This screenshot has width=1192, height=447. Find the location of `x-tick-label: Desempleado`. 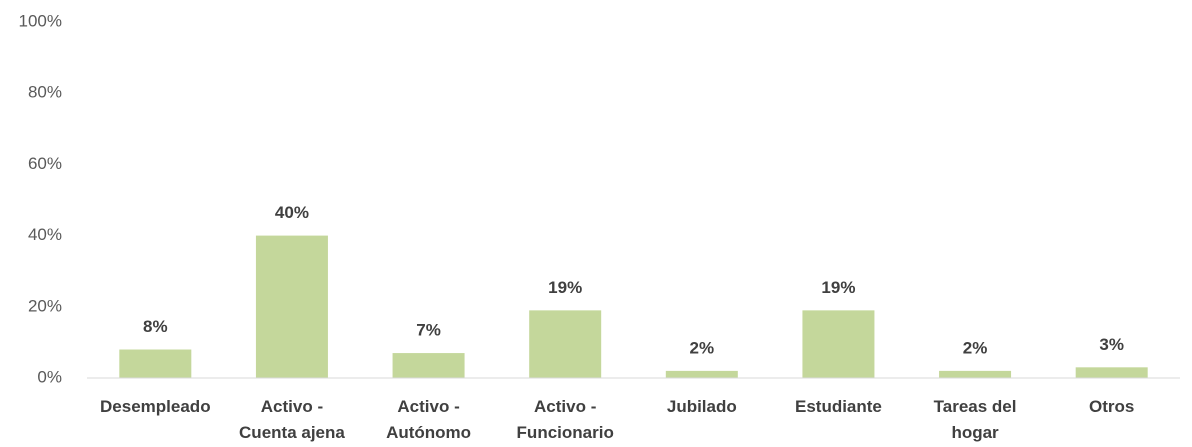

x-tick-label: Desempleado is located at coordinates (155, 406).